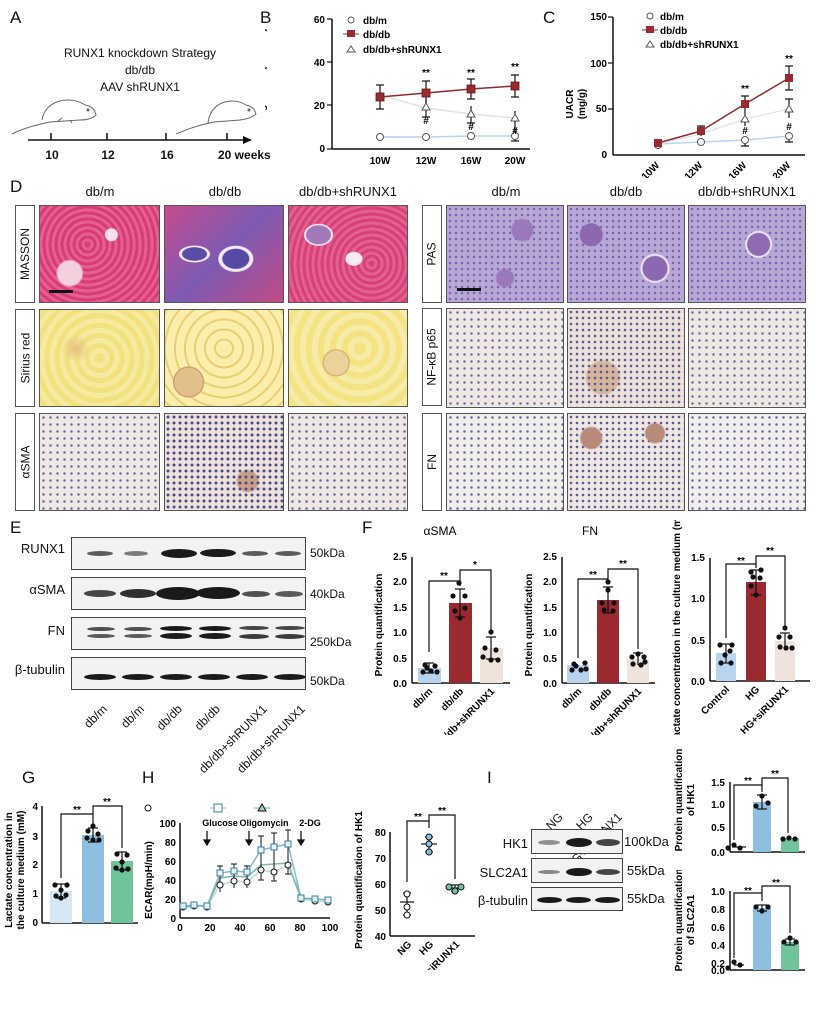 The image size is (821, 1029). I want to click on mouse-icon, so click(54, 117).